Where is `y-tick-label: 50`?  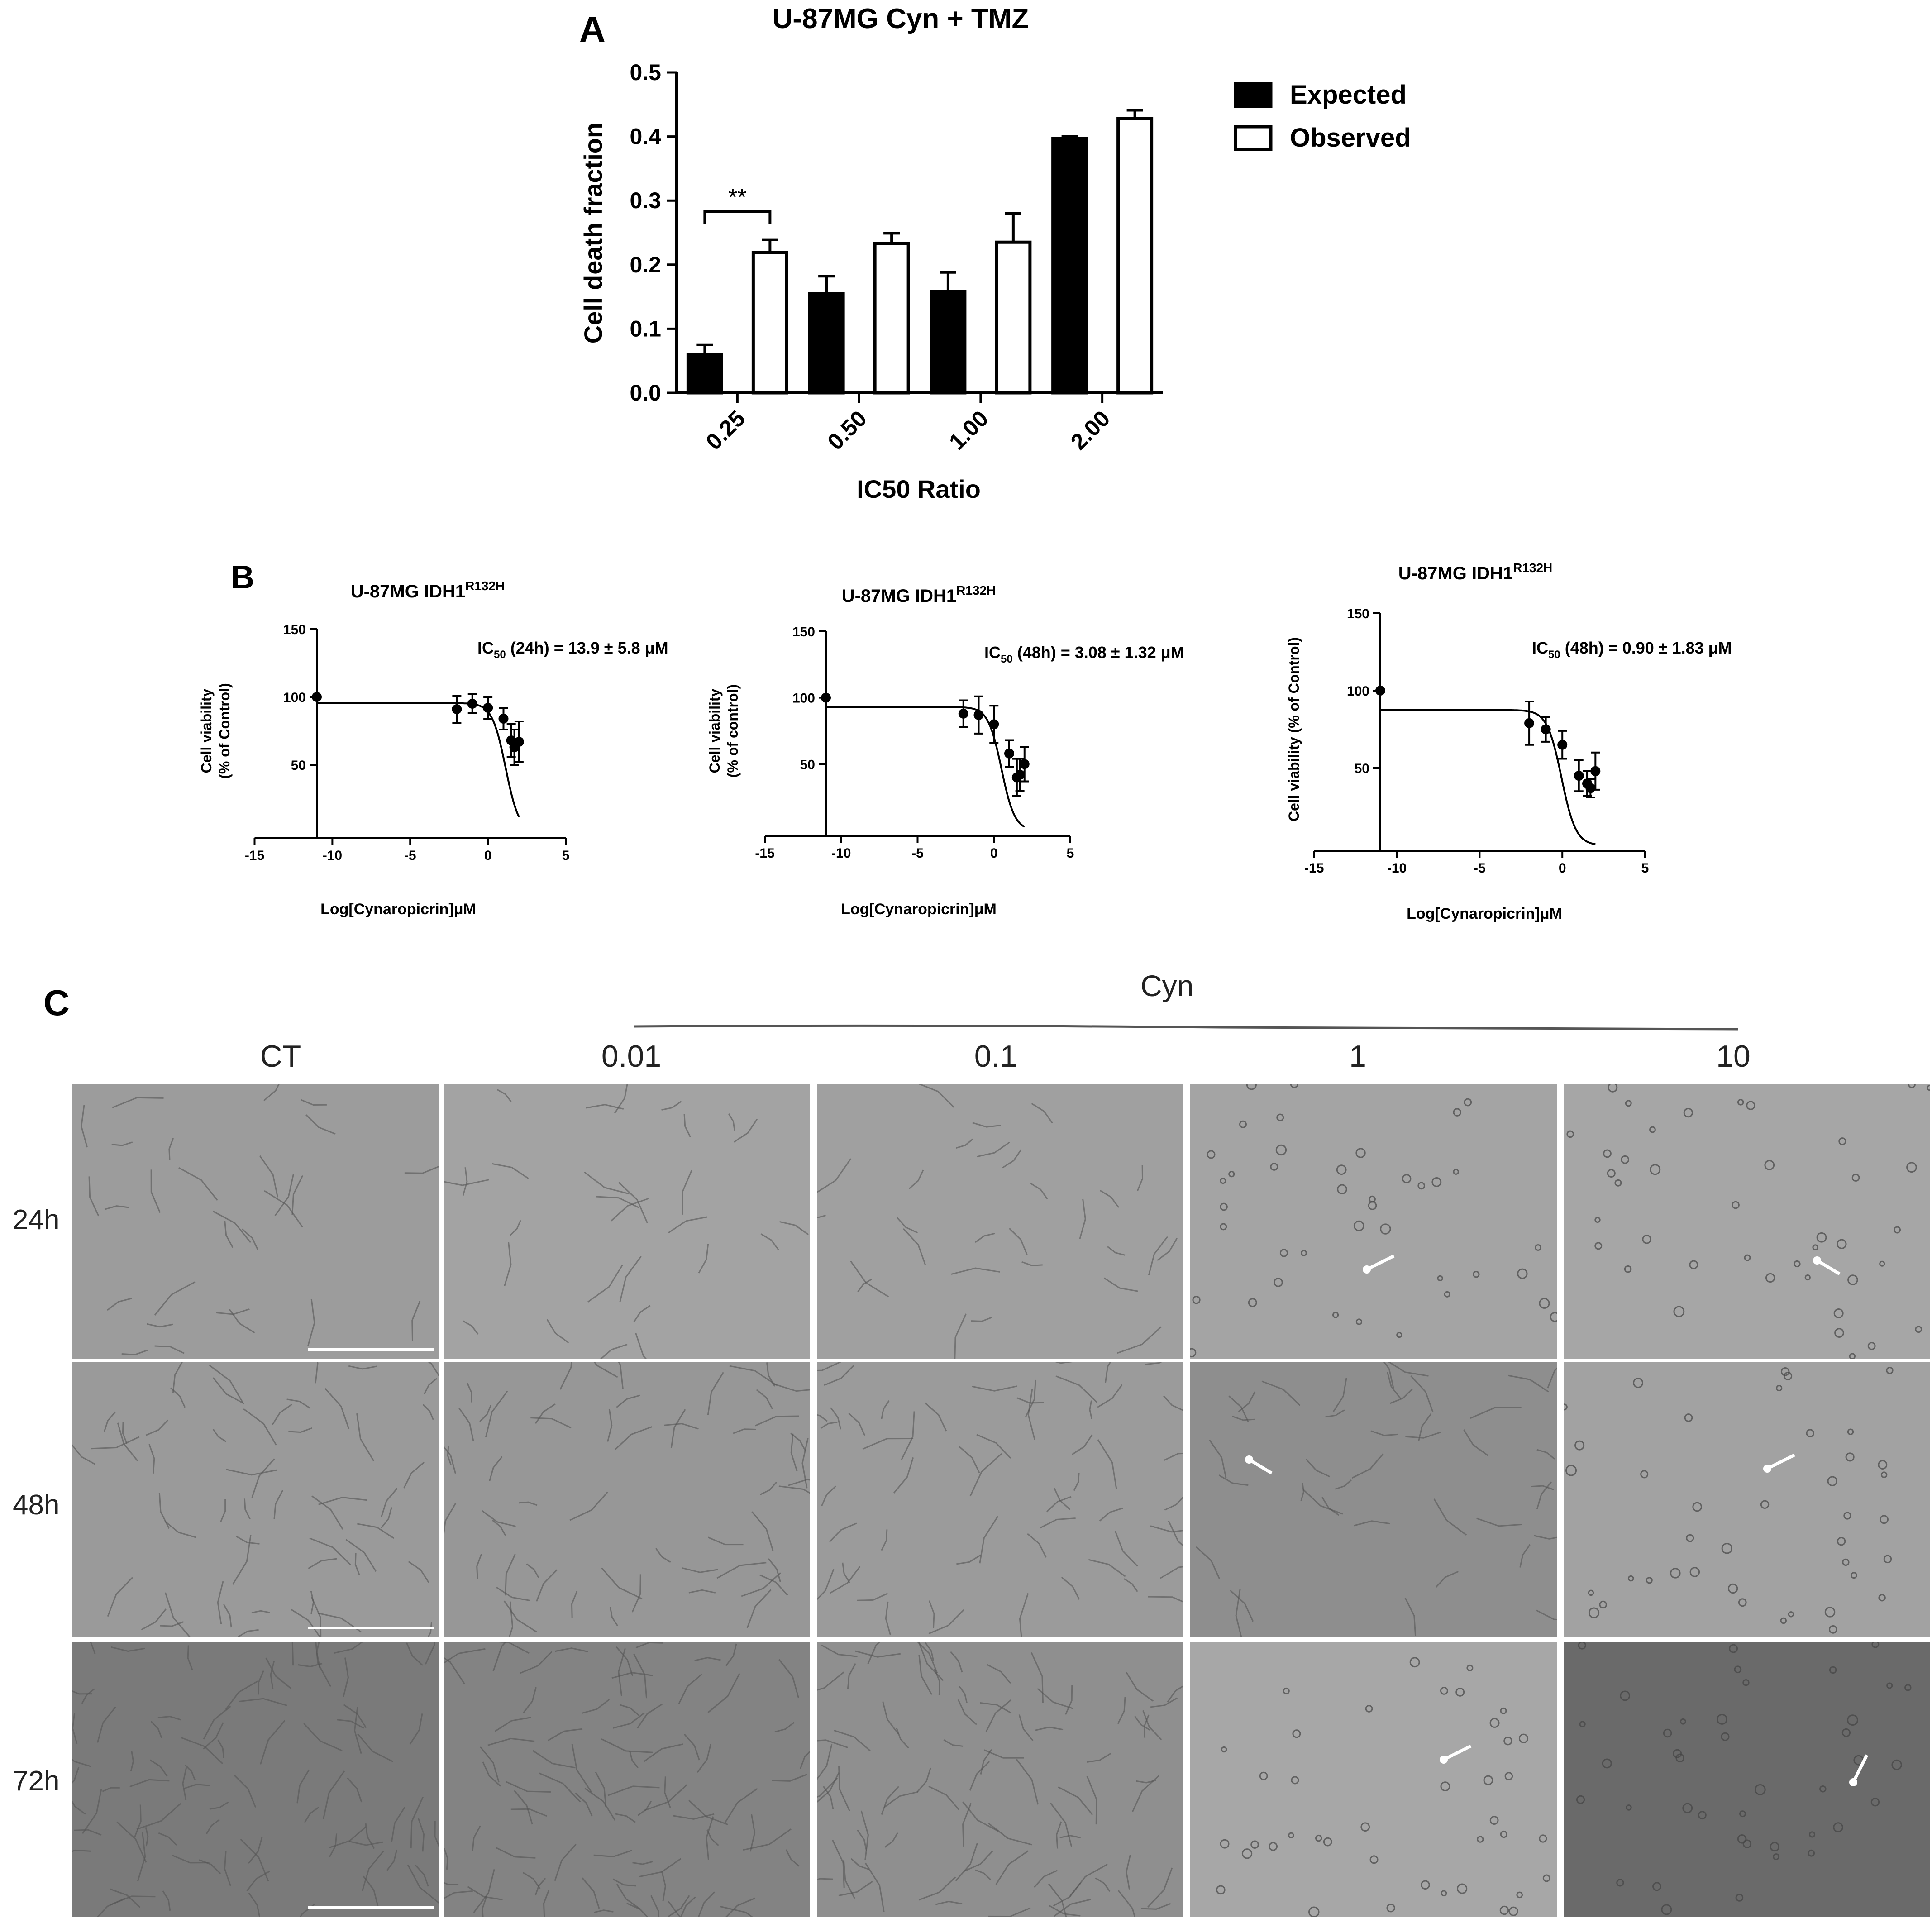
y-tick-label: 50 is located at coordinates (1362, 768).